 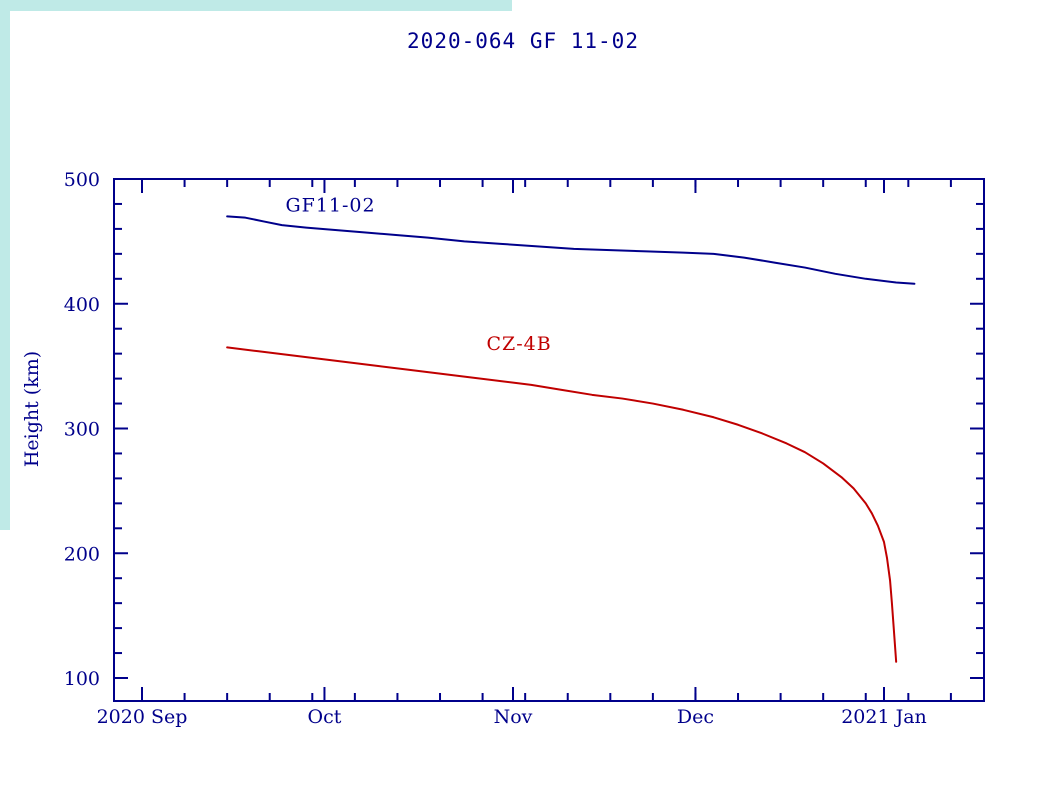 What do you see at coordinates (330, 205) in the screenshot?
I see `series-label-gf11-02: GF11-02` at bounding box center [330, 205].